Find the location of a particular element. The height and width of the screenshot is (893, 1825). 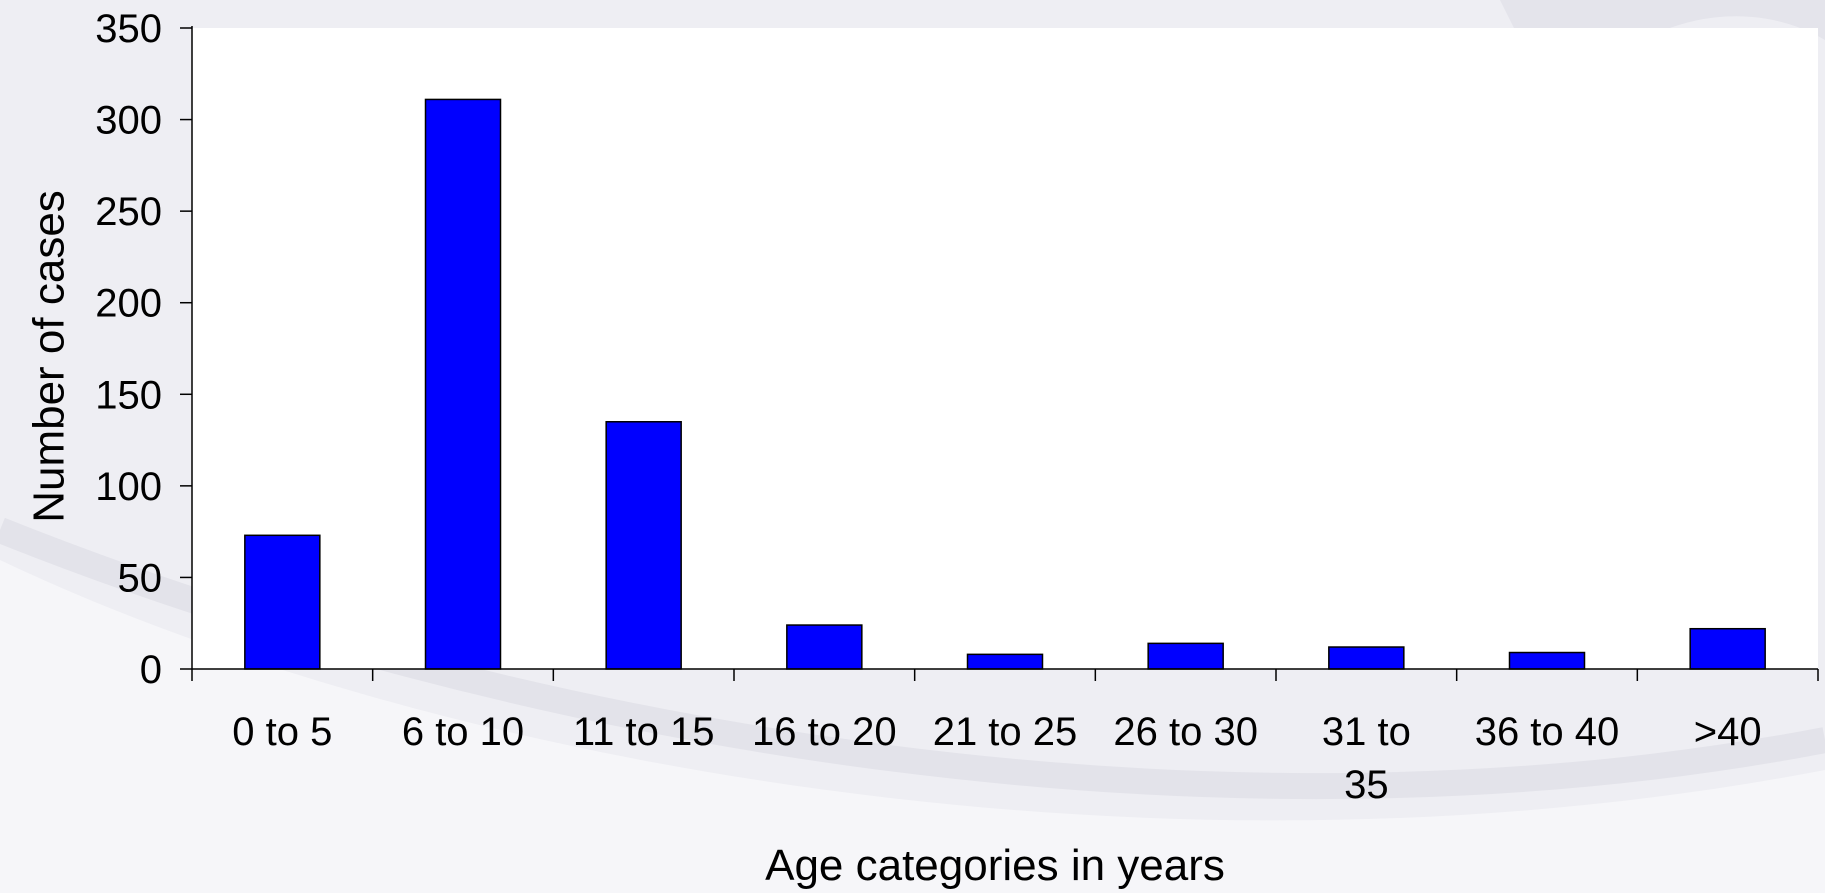

y-axis-tick-labels: 0 50 100 150 200 250 300 350 is located at coordinates (128, 349).